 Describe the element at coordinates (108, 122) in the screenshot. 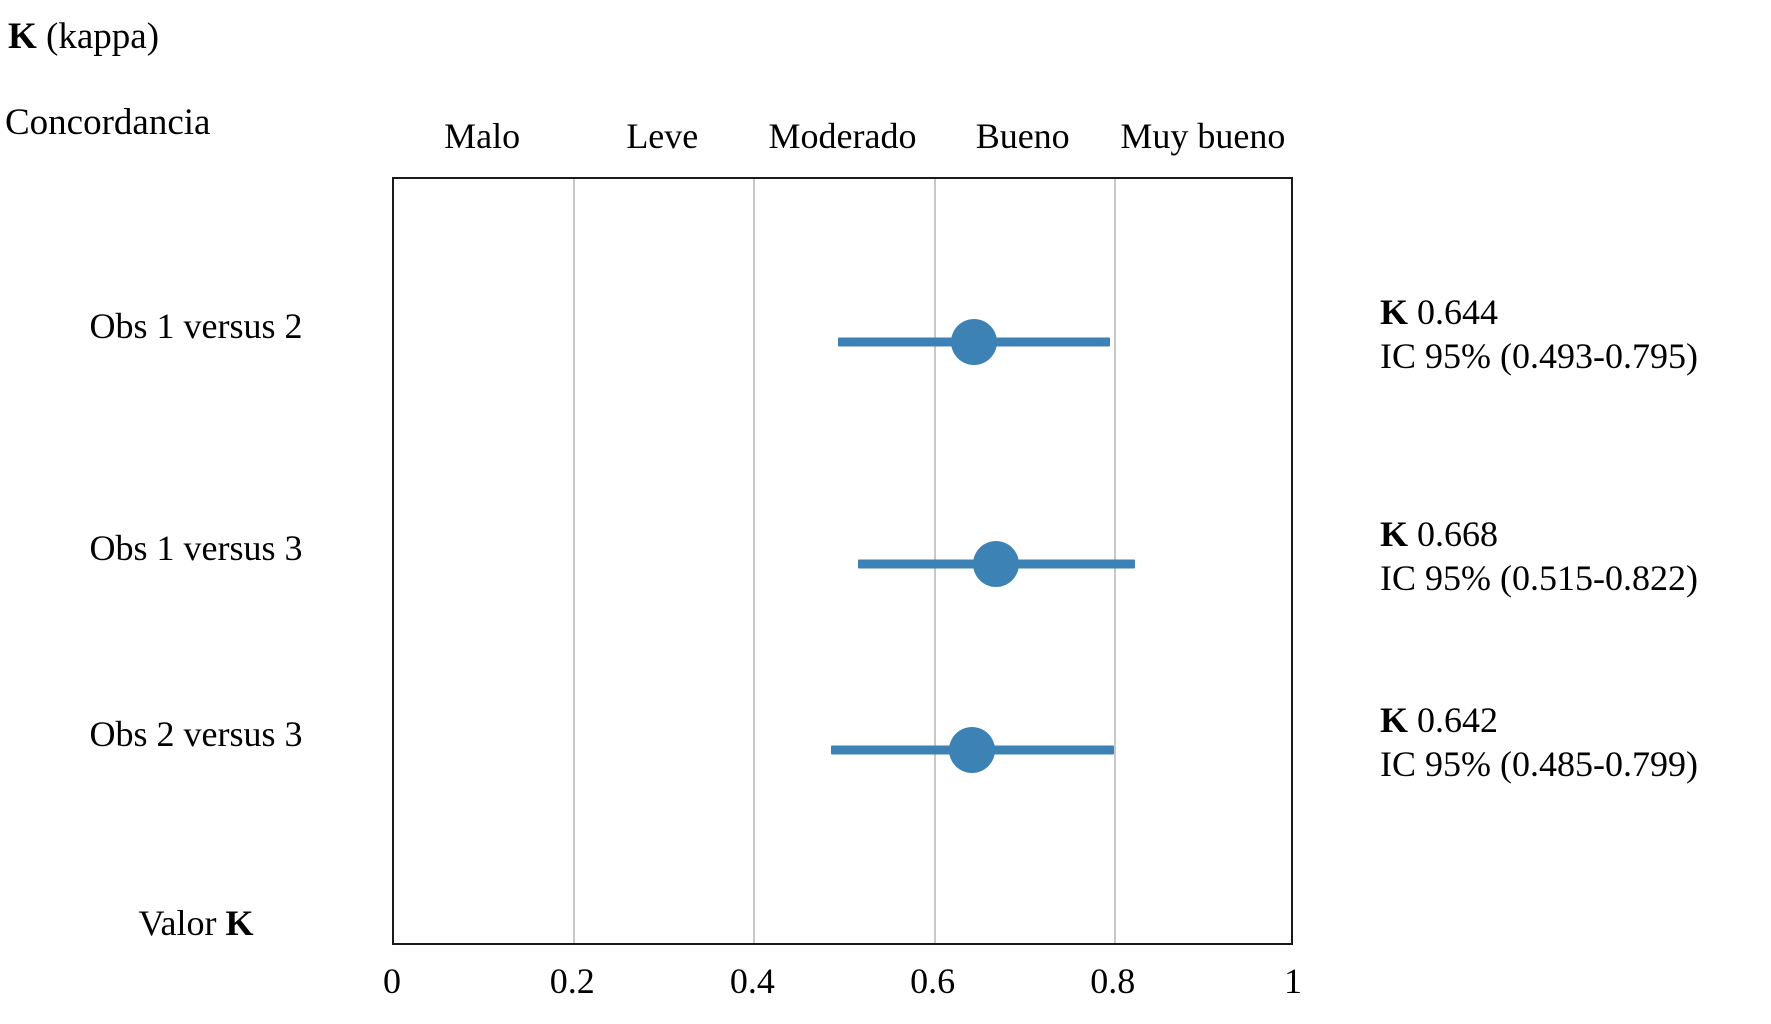

I see `y-axis-title: Concordancia` at that location.